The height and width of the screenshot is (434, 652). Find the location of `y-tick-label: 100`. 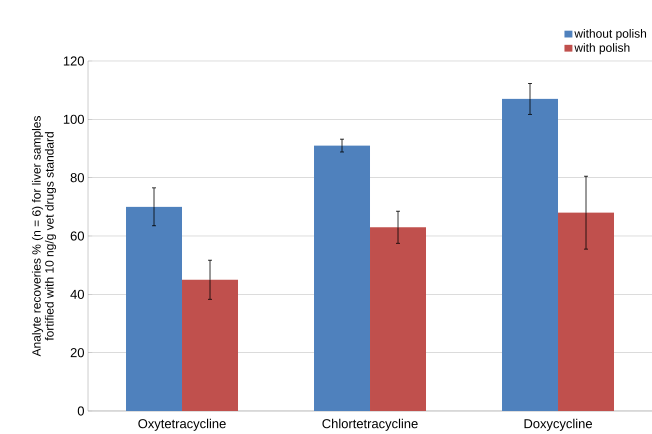

y-tick-label: 100 is located at coordinates (74, 119).